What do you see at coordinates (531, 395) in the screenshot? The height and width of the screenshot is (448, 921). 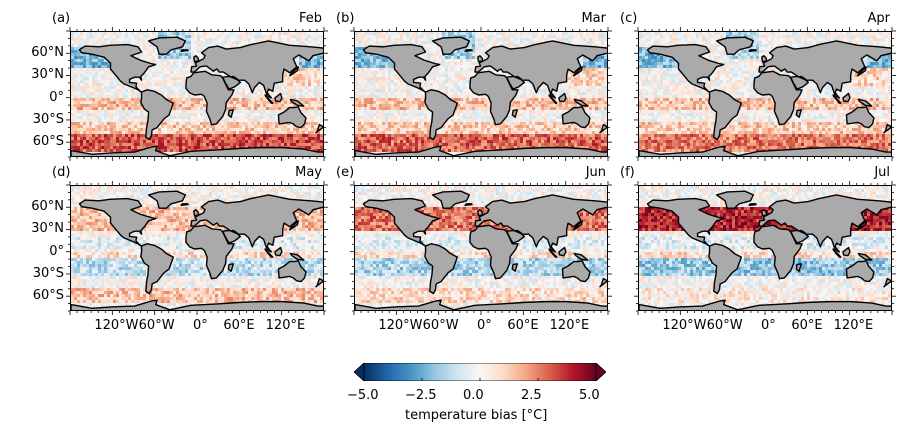 I see `colorbar-tick-label: 2.5` at bounding box center [531, 395].